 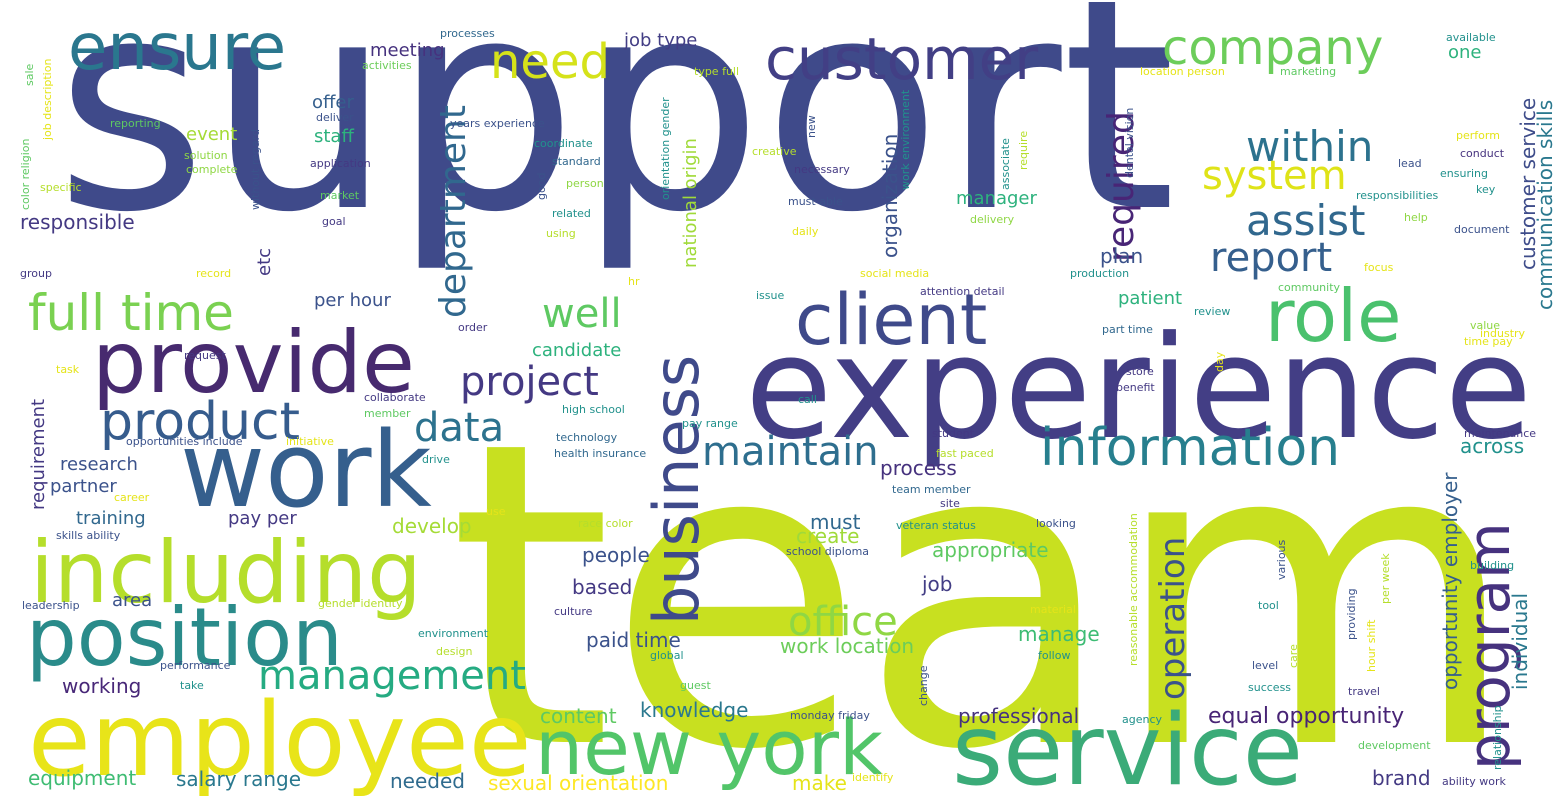 I want to click on word-hour-shift: hour shift, so click(x=1371, y=645).